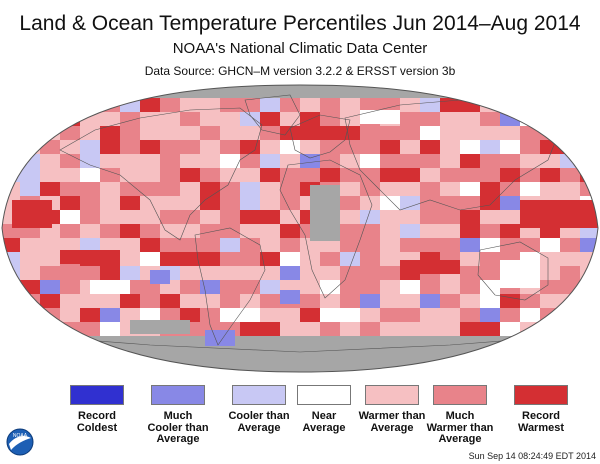  What do you see at coordinates (324, 416) in the screenshot?
I see `legend-label-line: Near` at bounding box center [324, 416].